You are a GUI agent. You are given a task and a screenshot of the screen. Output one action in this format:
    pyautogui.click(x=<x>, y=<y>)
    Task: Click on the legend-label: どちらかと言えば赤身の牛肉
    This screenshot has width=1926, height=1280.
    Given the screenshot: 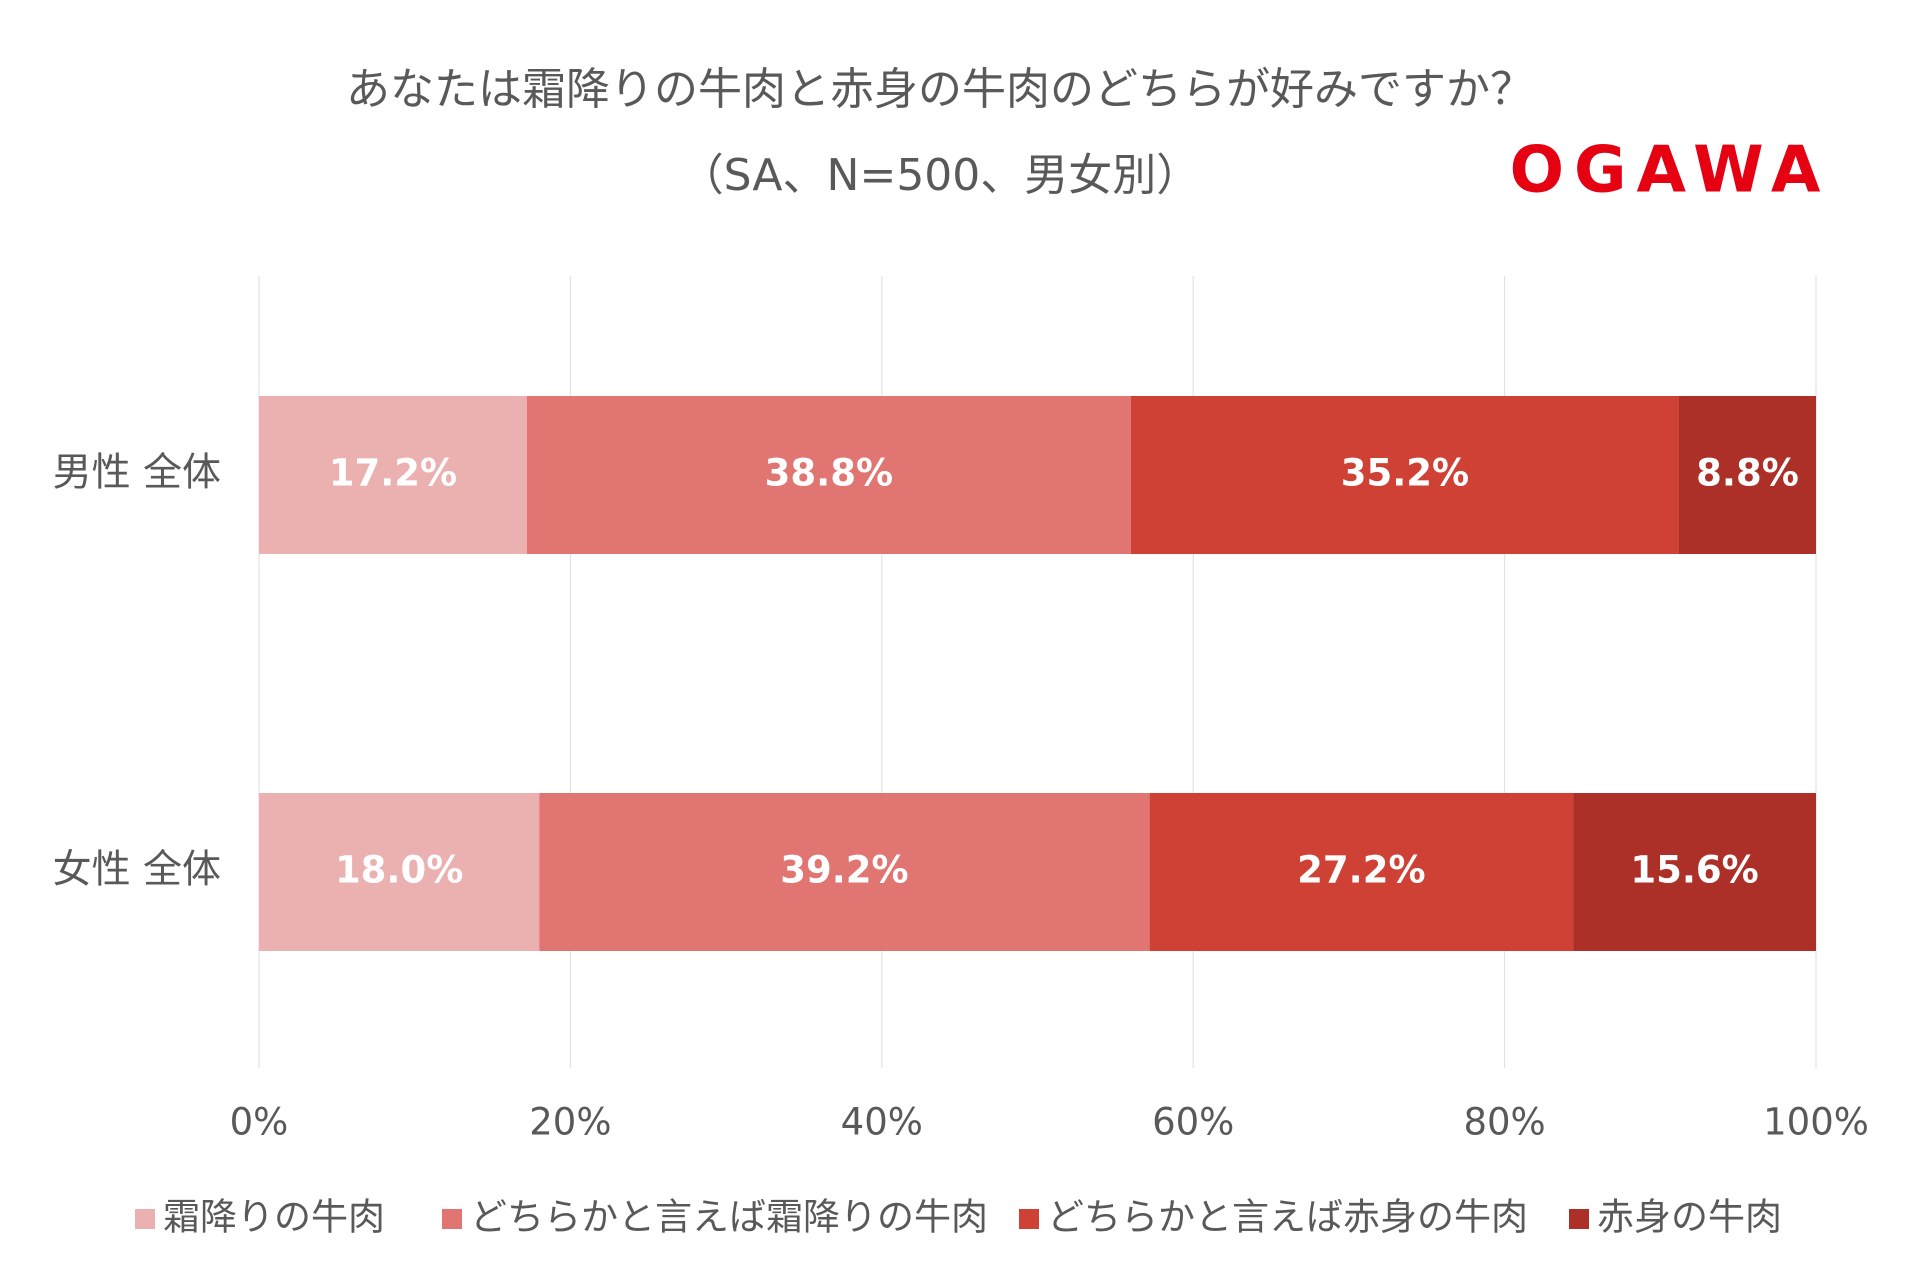 What is the action you would take?
    pyautogui.click(x=1287, y=1217)
    